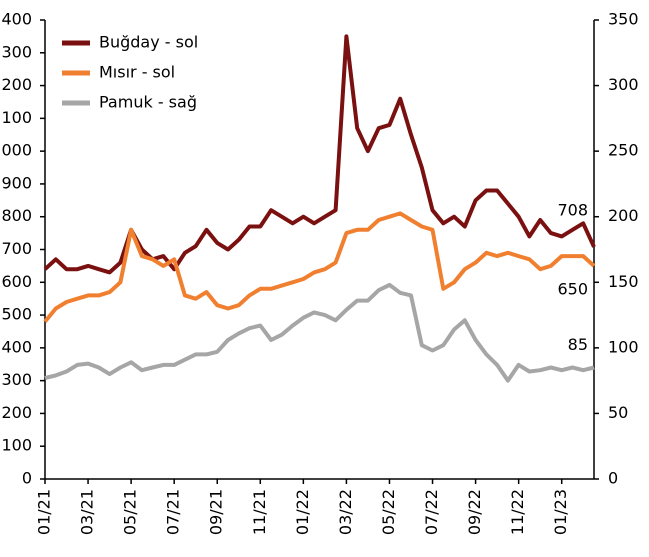 The image size is (649, 557). What do you see at coordinates (623, 84) in the screenshot?
I see `y2-tick-label: 300` at bounding box center [623, 84].